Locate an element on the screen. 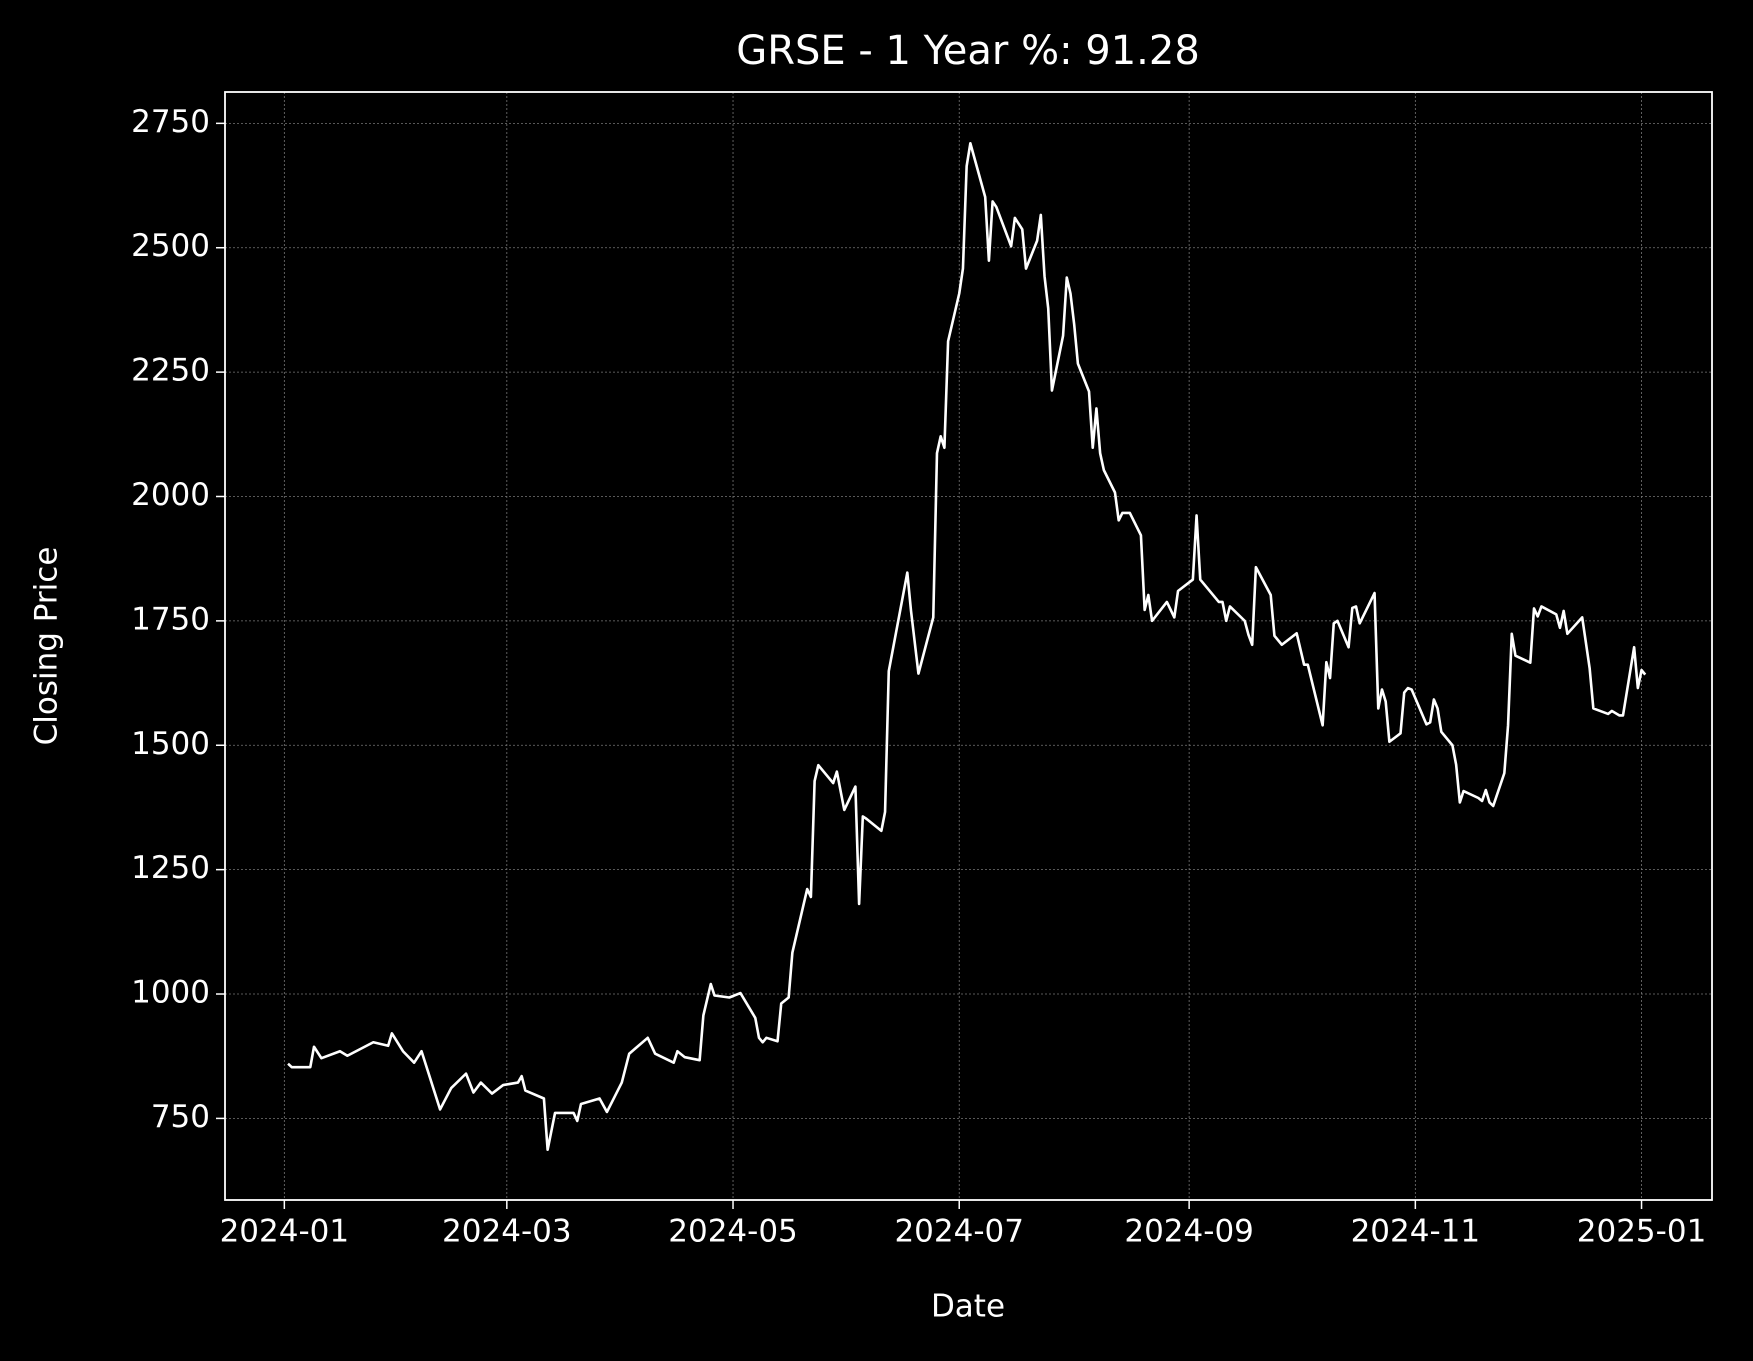 The width and height of the screenshot is (1753, 1361). x-tick-label: 2024-05 is located at coordinates (733, 1232).